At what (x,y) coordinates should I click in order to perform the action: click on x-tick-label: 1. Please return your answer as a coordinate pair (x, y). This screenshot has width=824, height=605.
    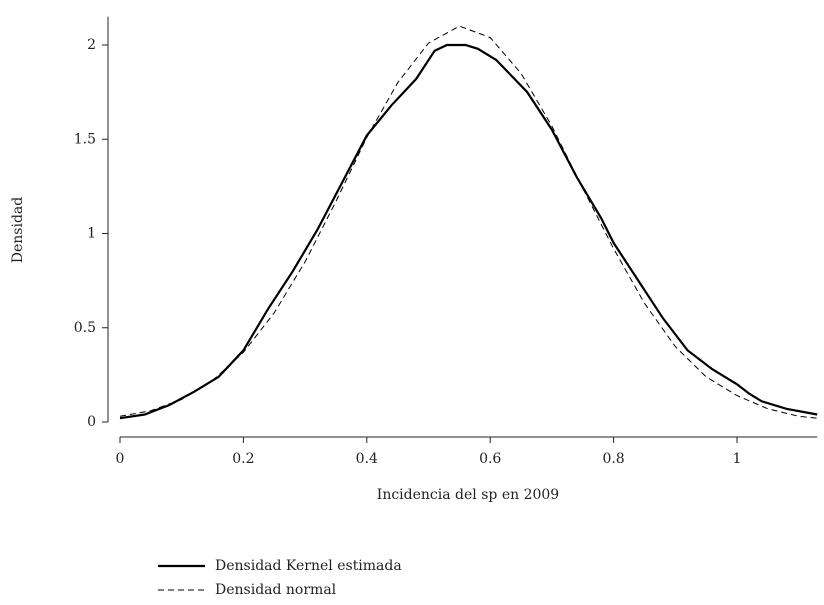
    Looking at the image, I should click on (737, 459).